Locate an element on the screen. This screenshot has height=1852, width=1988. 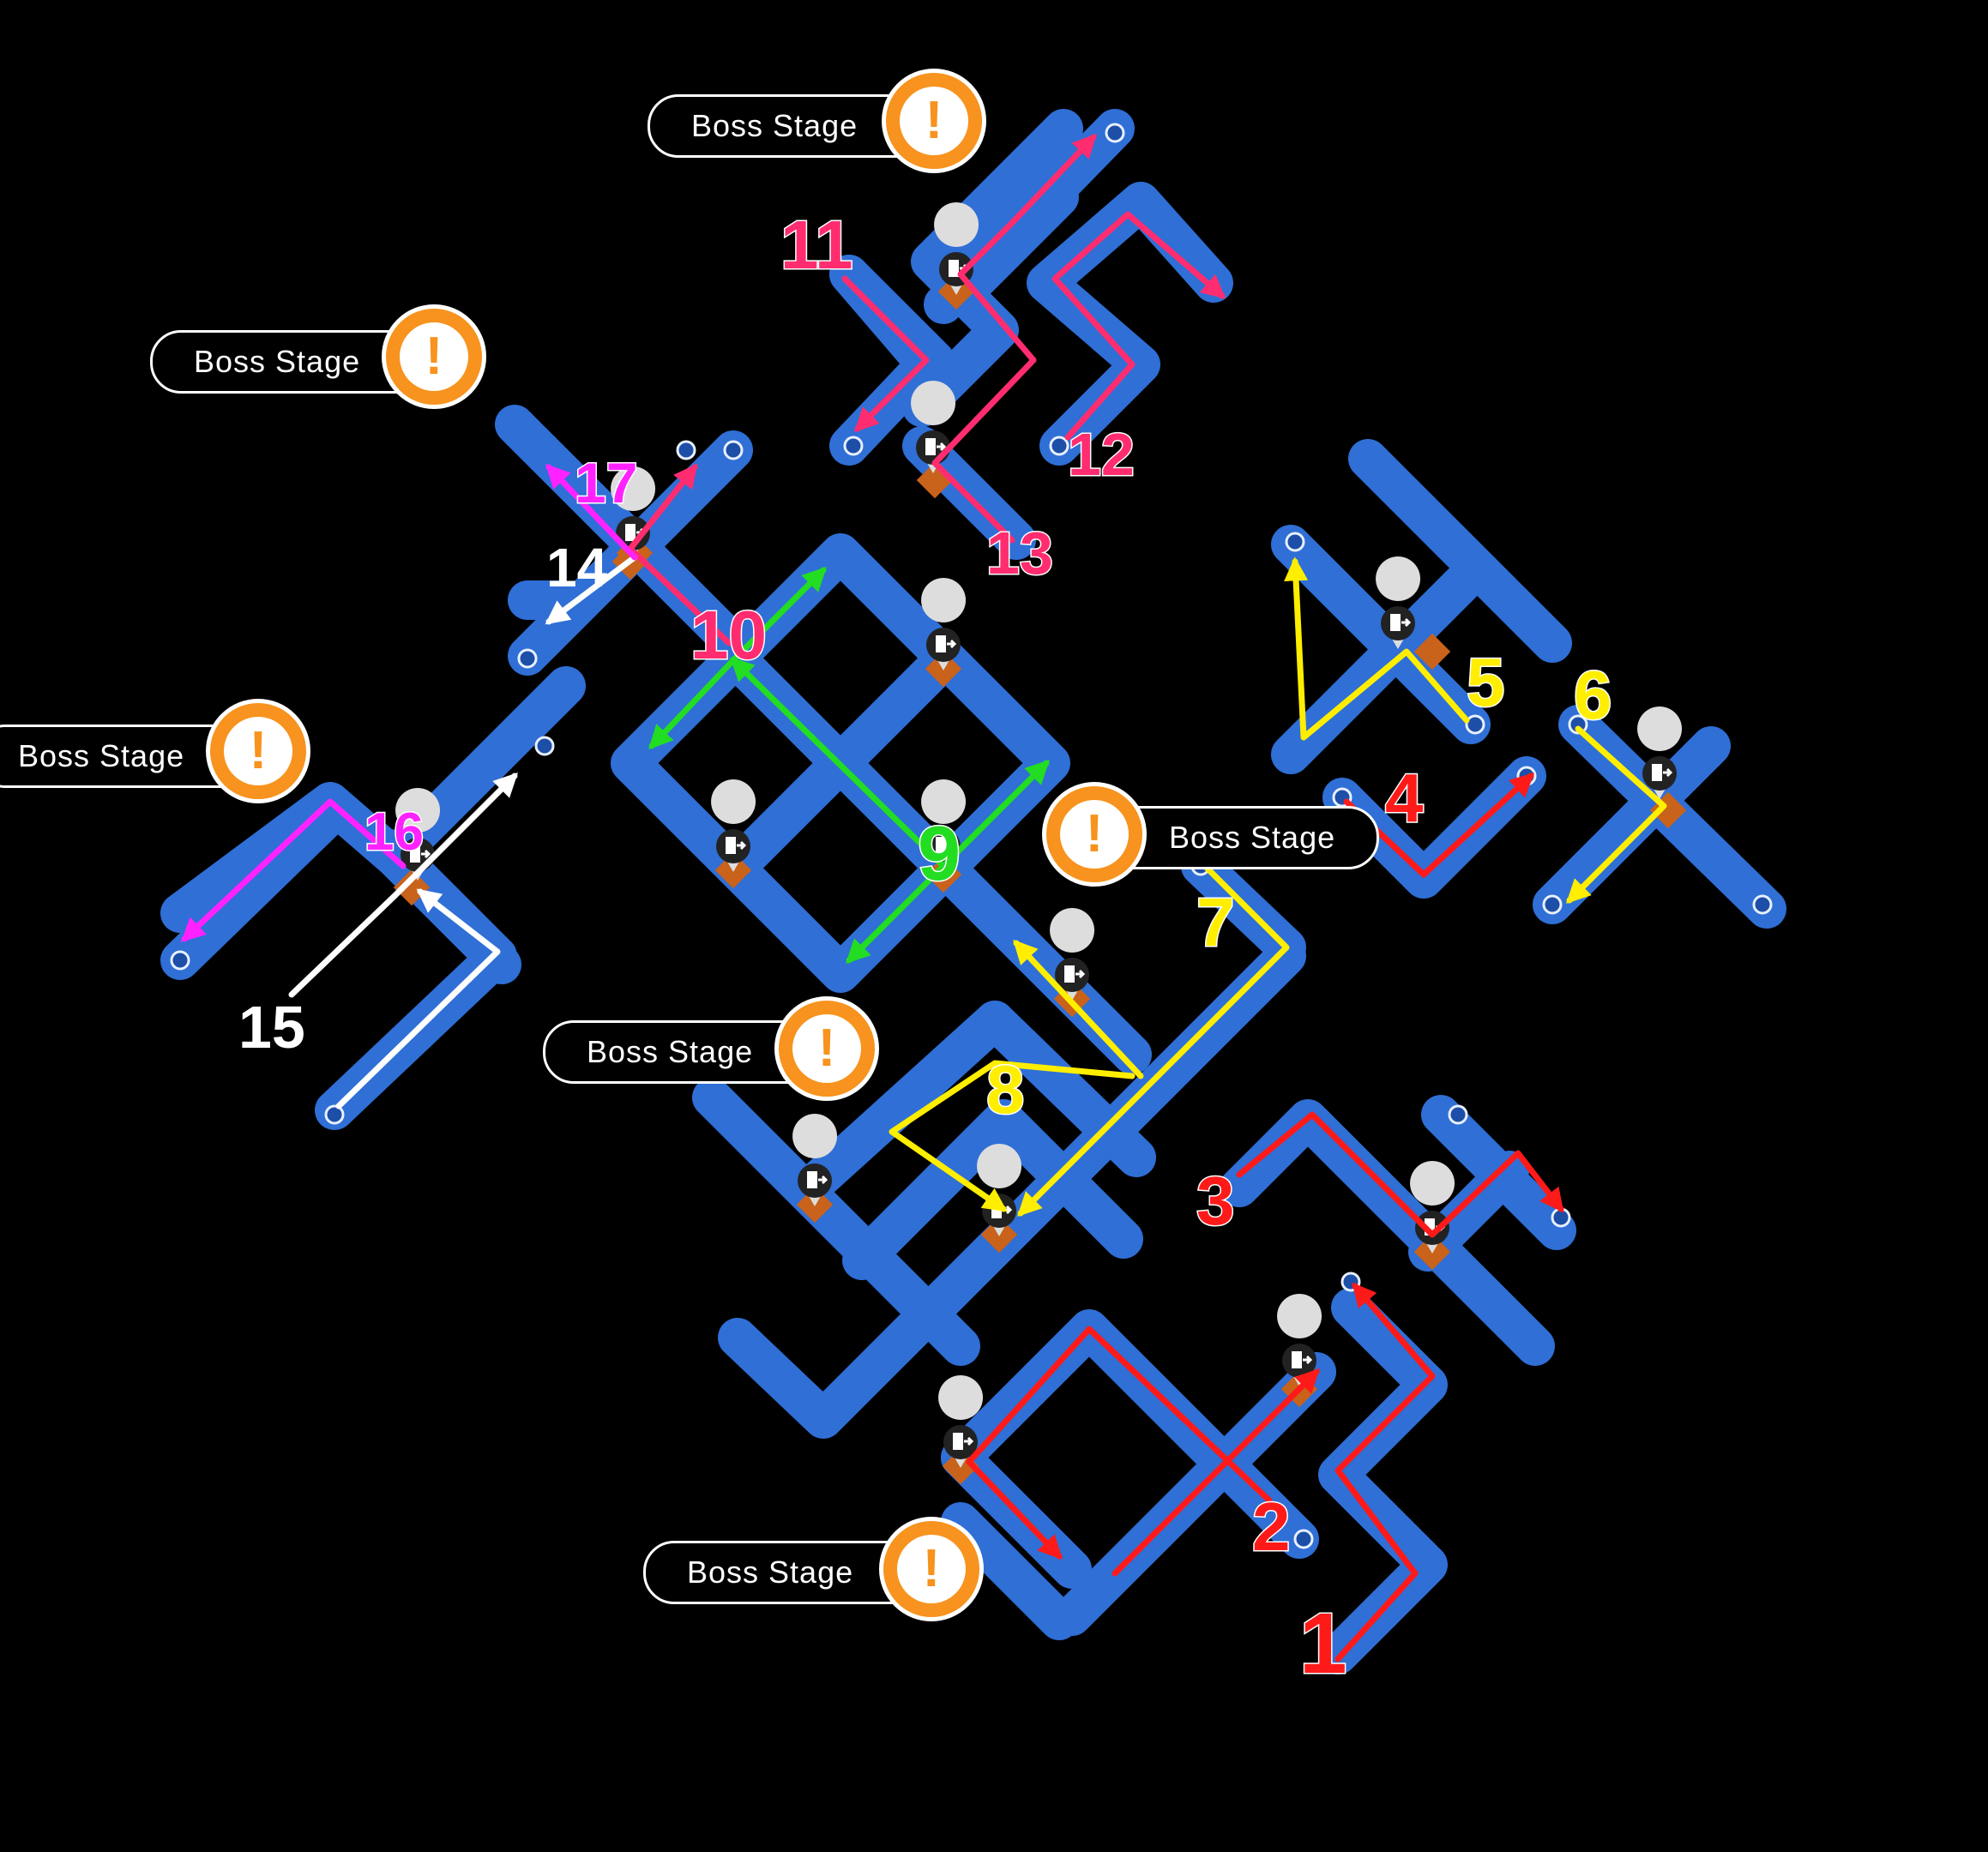
route-step-8b is located at coordinates (1012, 1136).